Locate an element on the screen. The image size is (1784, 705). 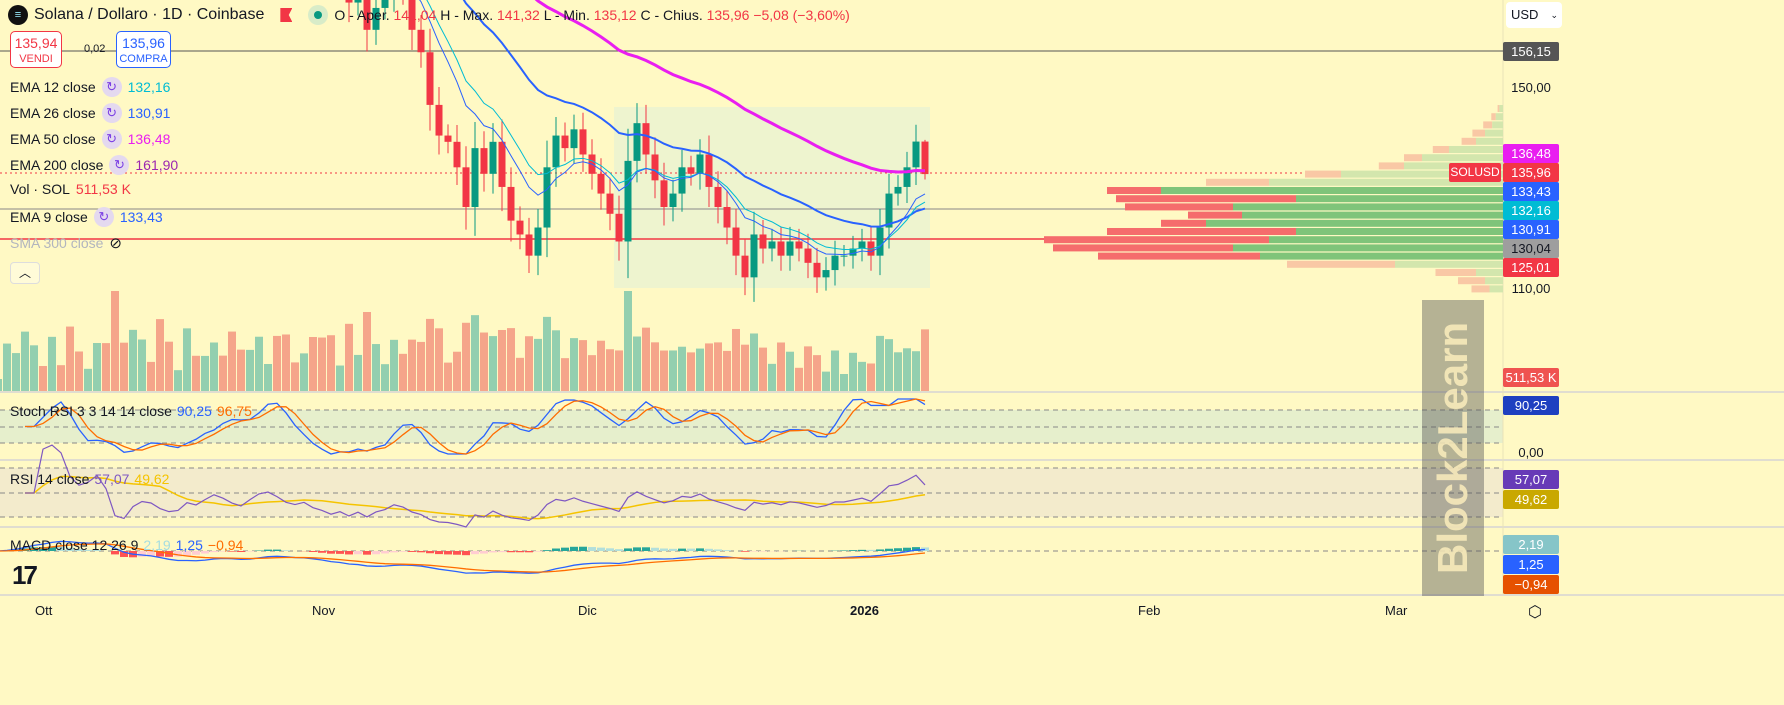
indicator-legend: EMA 12 close ↻ 132,16 is located at coordinates (90, 87).